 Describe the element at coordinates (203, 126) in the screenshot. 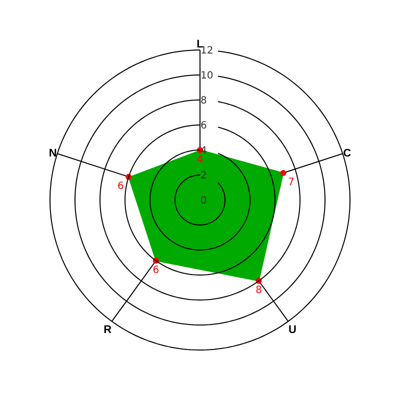

I see `y-tick-label: 6` at that location.